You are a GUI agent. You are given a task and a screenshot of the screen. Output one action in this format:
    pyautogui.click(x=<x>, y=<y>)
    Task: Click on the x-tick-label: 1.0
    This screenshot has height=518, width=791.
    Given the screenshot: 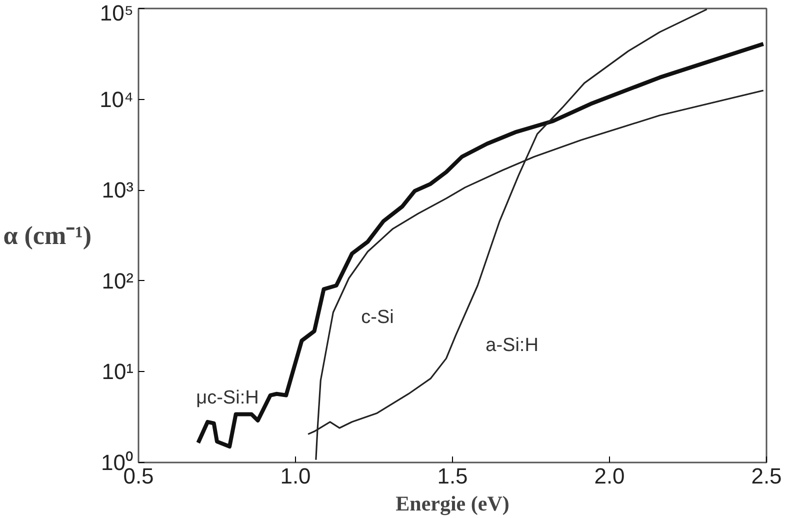 What is the action you would take?
    pyautogui.click(x=295, y=476)
    